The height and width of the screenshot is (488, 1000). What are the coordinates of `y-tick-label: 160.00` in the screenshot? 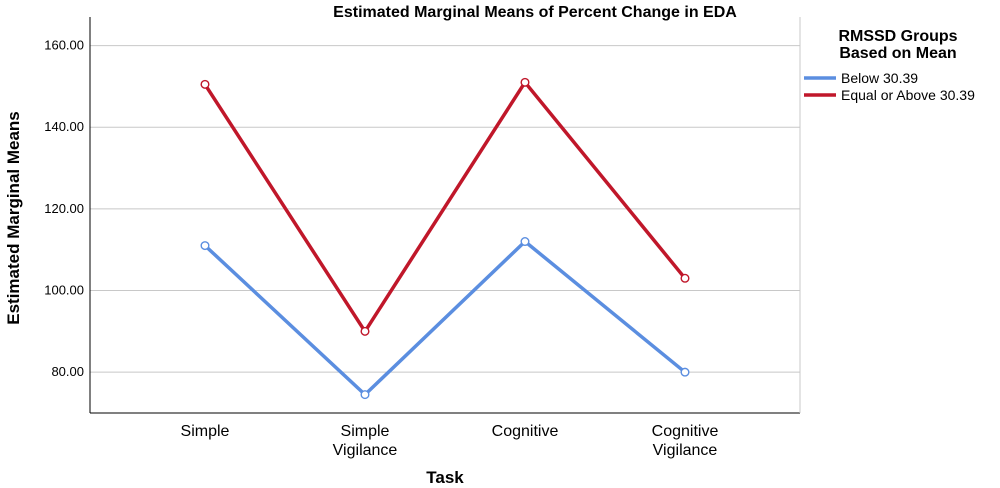 It's located at (64, 45).